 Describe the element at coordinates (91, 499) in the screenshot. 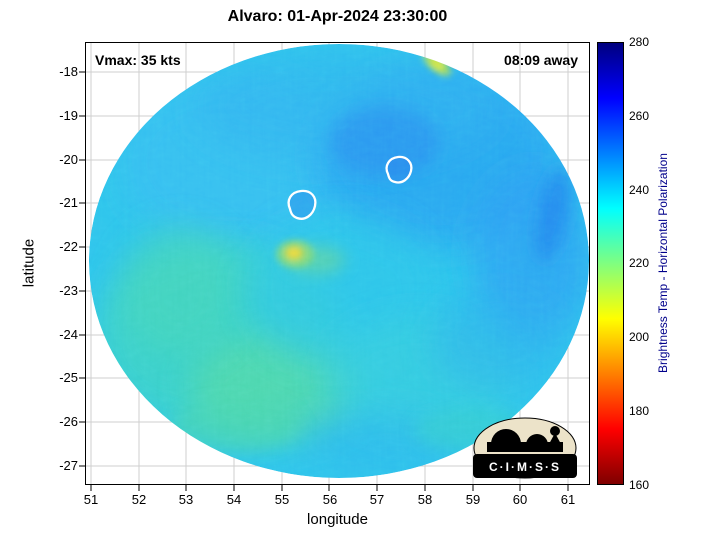

I see `x-tick-label: 51` at that location.